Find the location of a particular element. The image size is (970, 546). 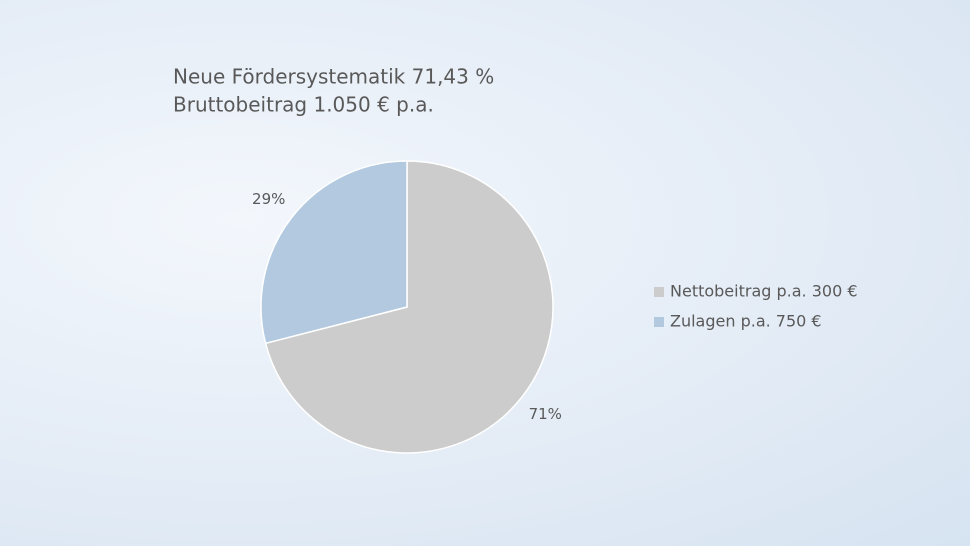

legend-label: Zulagen p.a. 750 € is located at coordinates (746, 321).